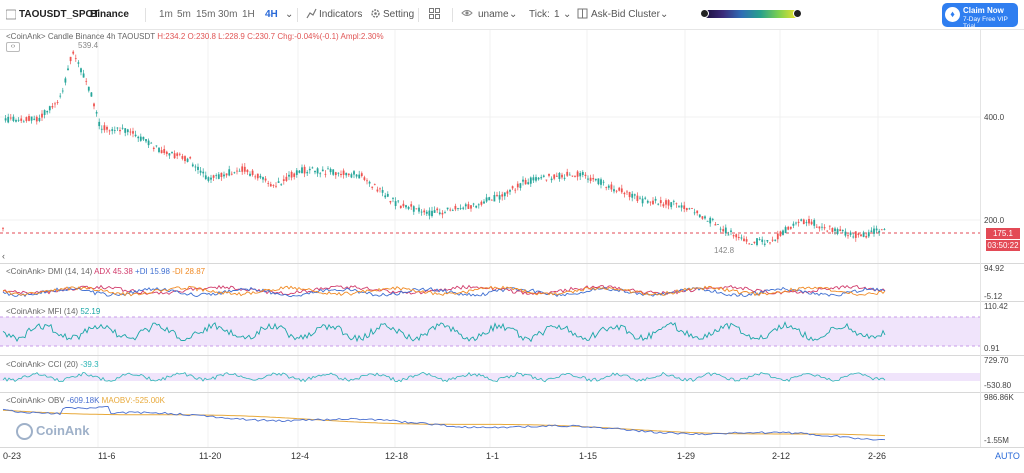  I want to click on eye-icon, so click(467, 15).